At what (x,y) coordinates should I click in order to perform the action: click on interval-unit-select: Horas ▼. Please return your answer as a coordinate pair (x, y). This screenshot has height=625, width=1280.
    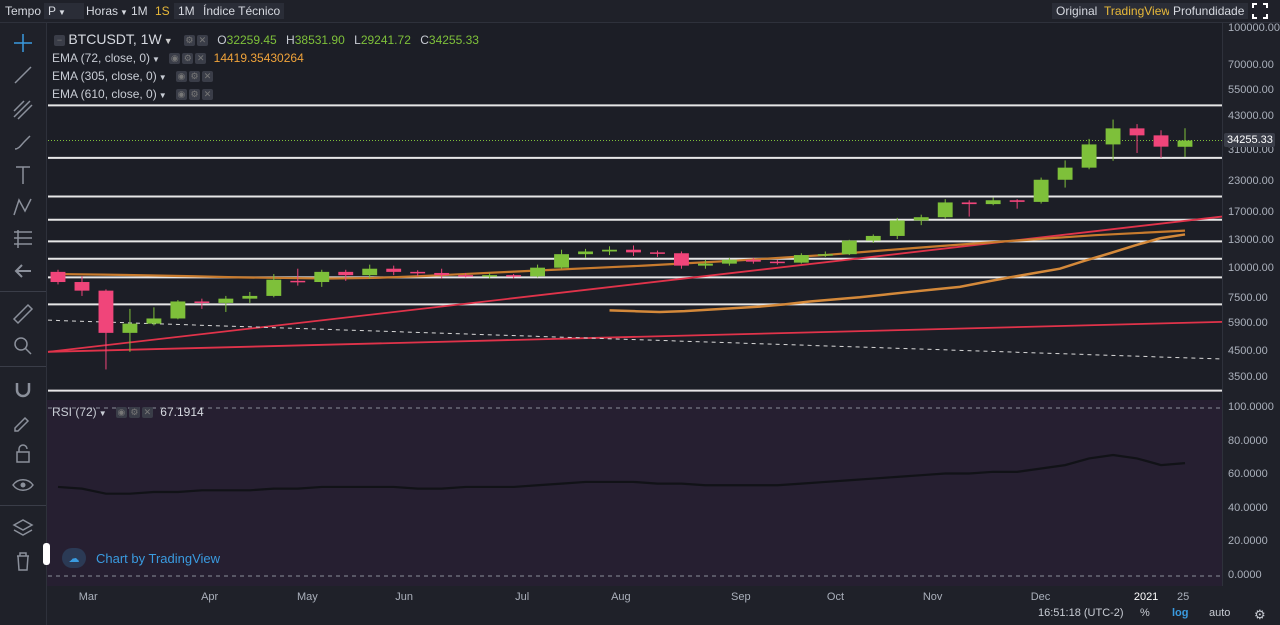
    Looking at the image, I should click on (107, 11).